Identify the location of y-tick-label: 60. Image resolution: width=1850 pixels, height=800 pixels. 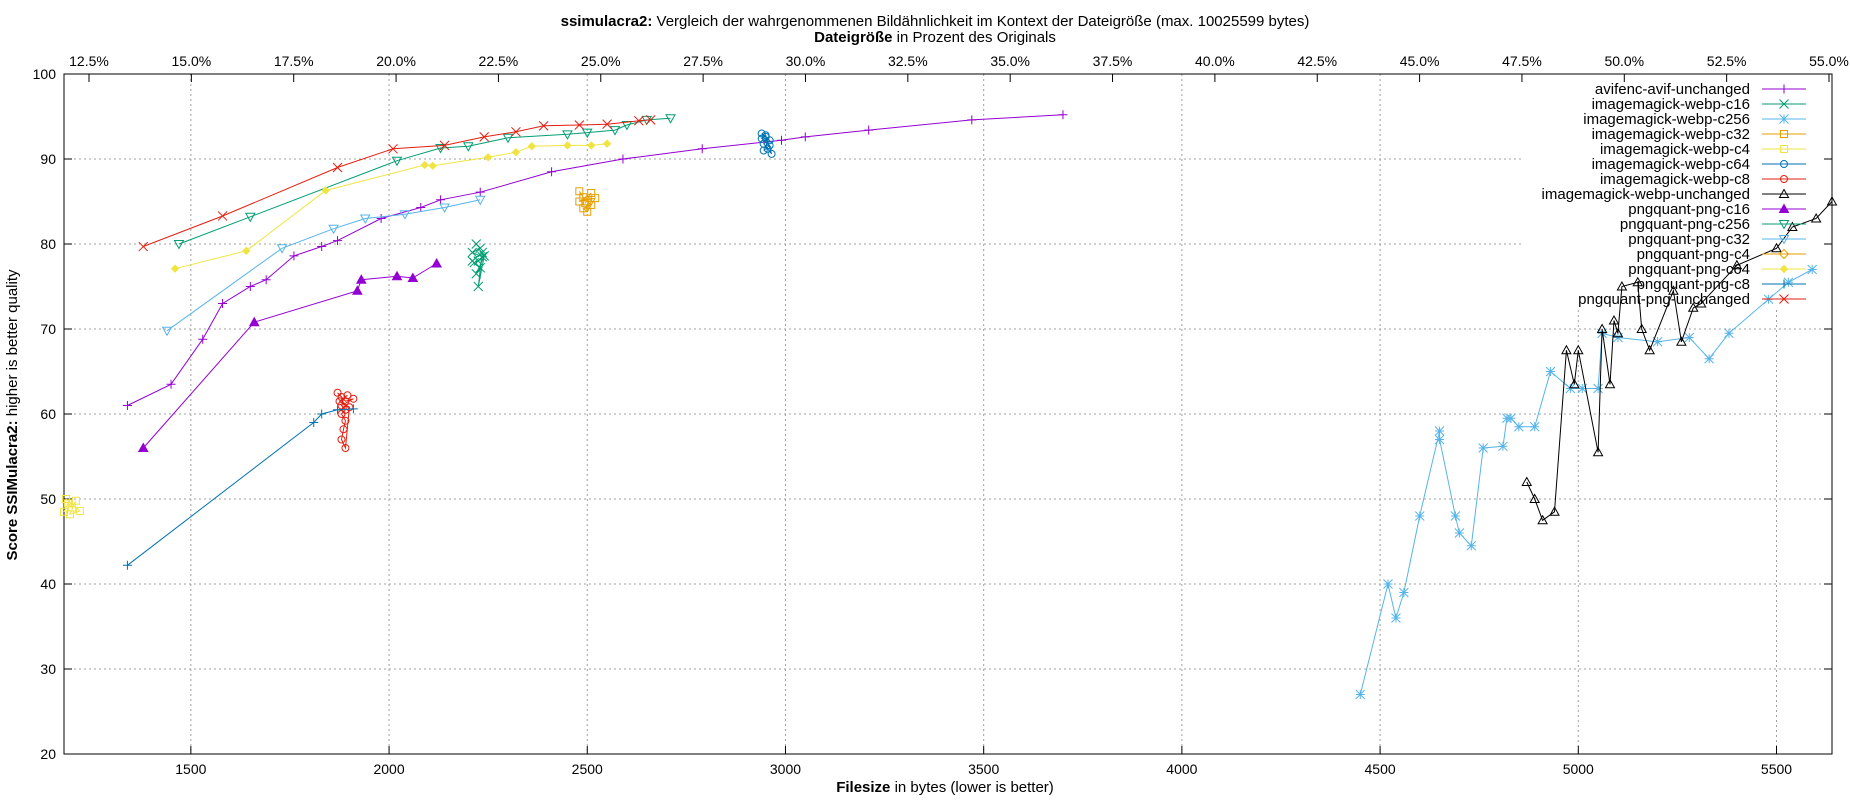
(48, 414).